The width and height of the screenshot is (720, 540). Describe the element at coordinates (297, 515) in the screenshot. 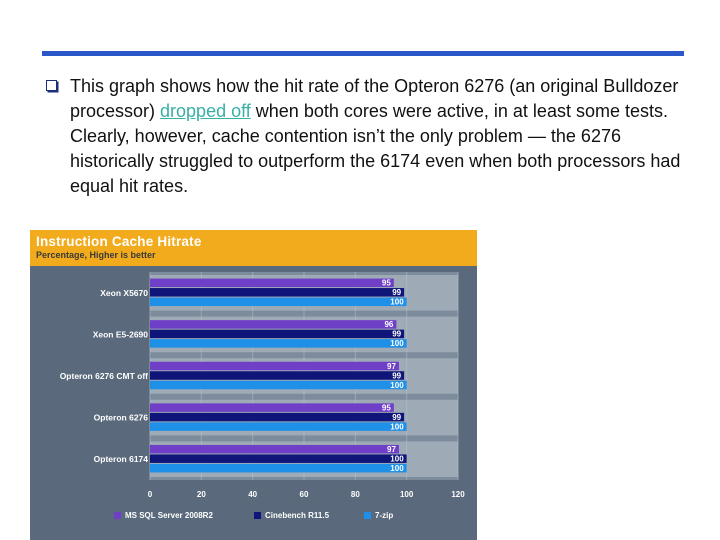

I see `legend-label: Cinebench R11.5` at that location.